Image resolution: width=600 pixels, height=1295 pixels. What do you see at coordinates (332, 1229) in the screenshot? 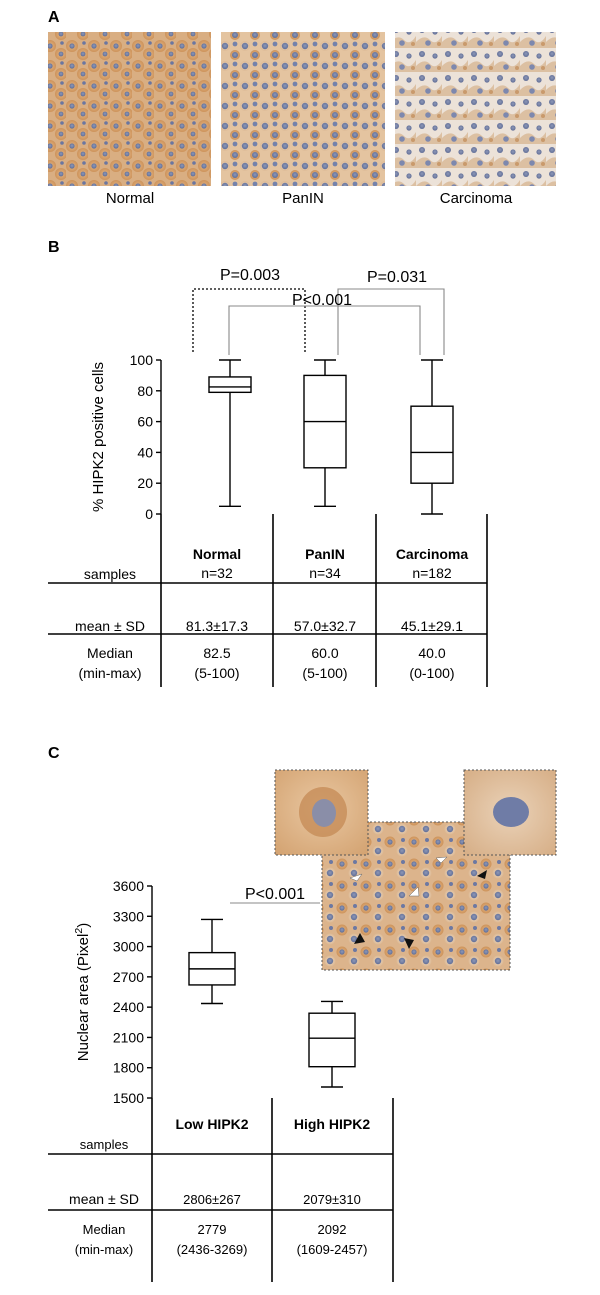
I see `table-c-median-value: 2092` at bounding box center [332, 1229].